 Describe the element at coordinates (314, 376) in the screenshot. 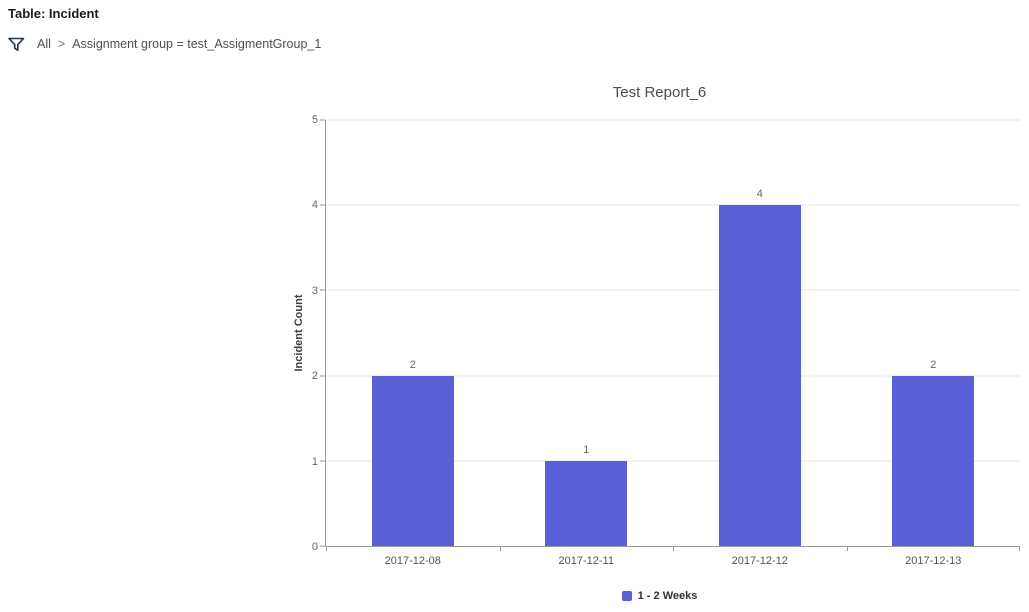

I see `y-tick-label: 2` at that location.